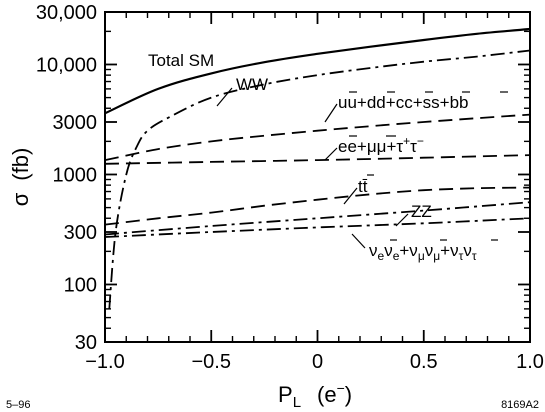 The width and height of the screenshot is (545, 412). I want to click on y-tick-label: 1000, so click(75, 175).